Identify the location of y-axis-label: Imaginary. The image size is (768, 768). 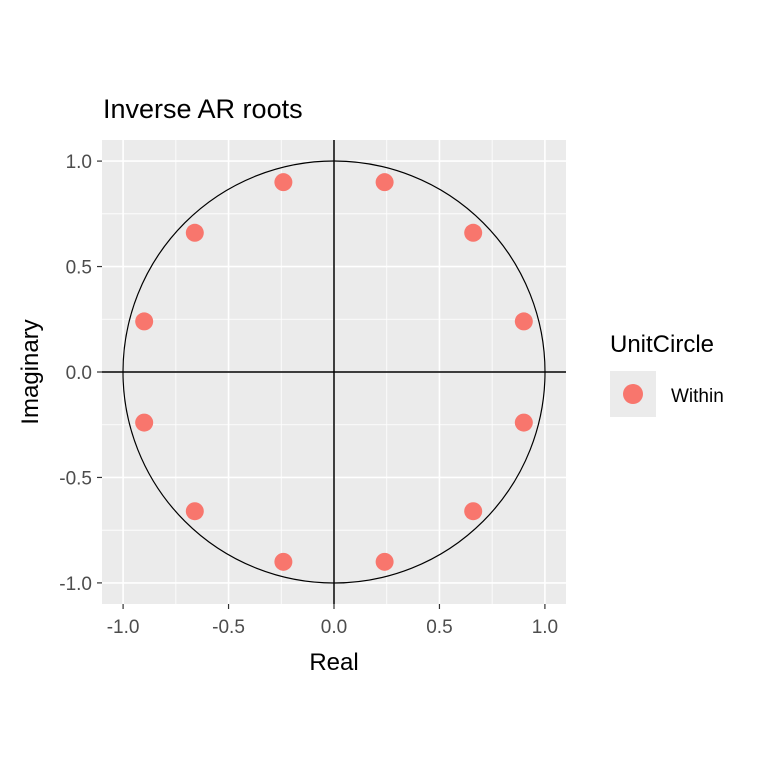
(30, 371).